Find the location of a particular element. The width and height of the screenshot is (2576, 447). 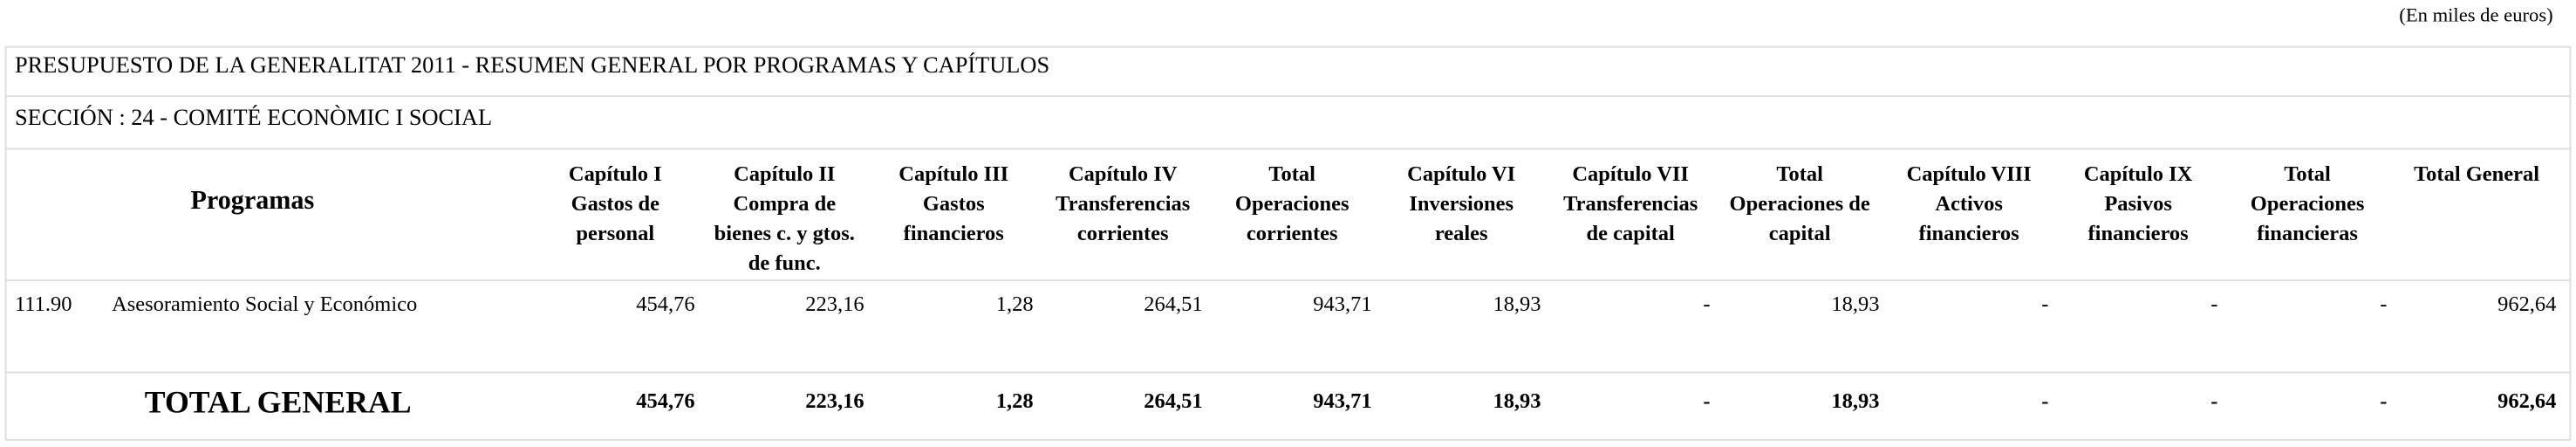

header-line: personal is located at coordinates (615, 232).